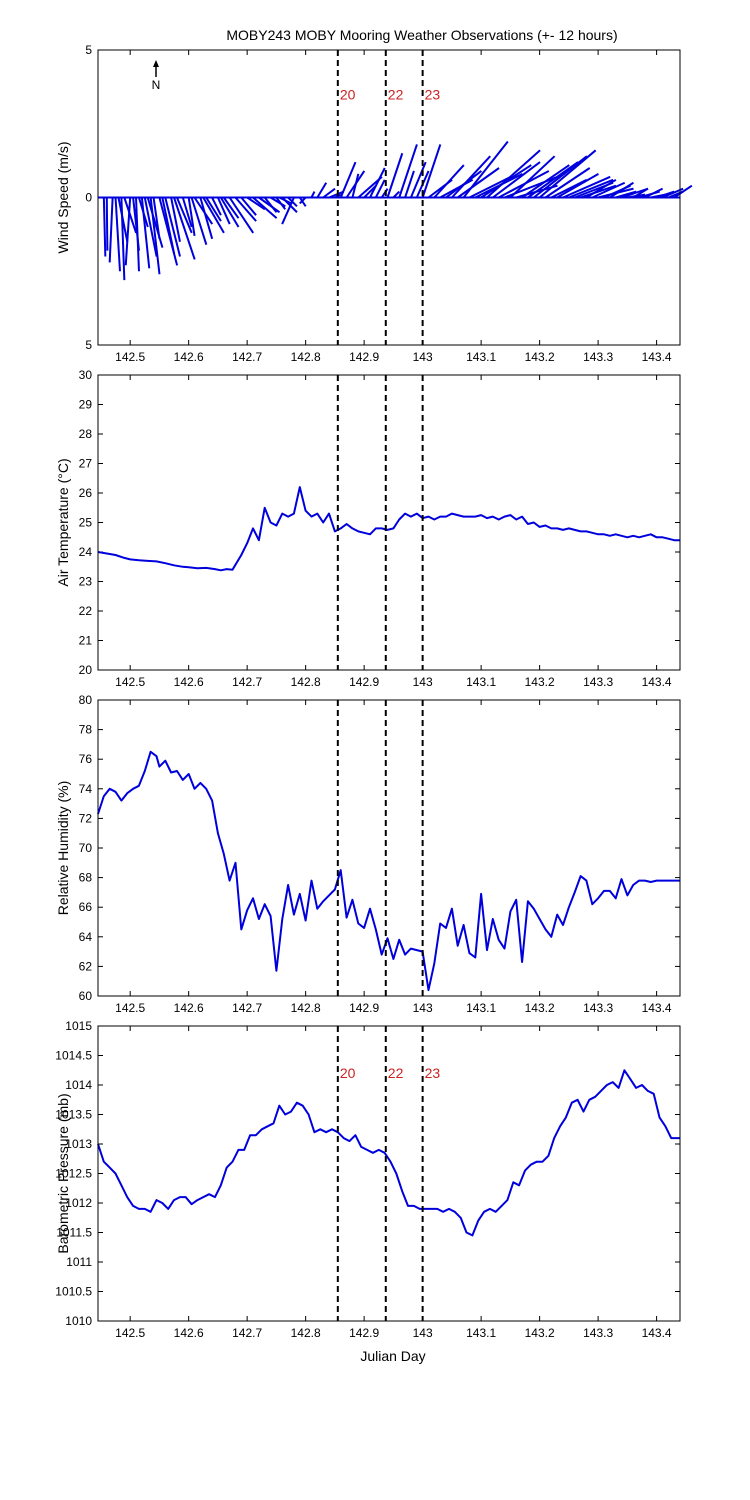 This screenshot has height=1500, width=750. Describe the element at coordinates (78, 1026) in the screenshot. I see `y-tick-label: 1015` at that location.